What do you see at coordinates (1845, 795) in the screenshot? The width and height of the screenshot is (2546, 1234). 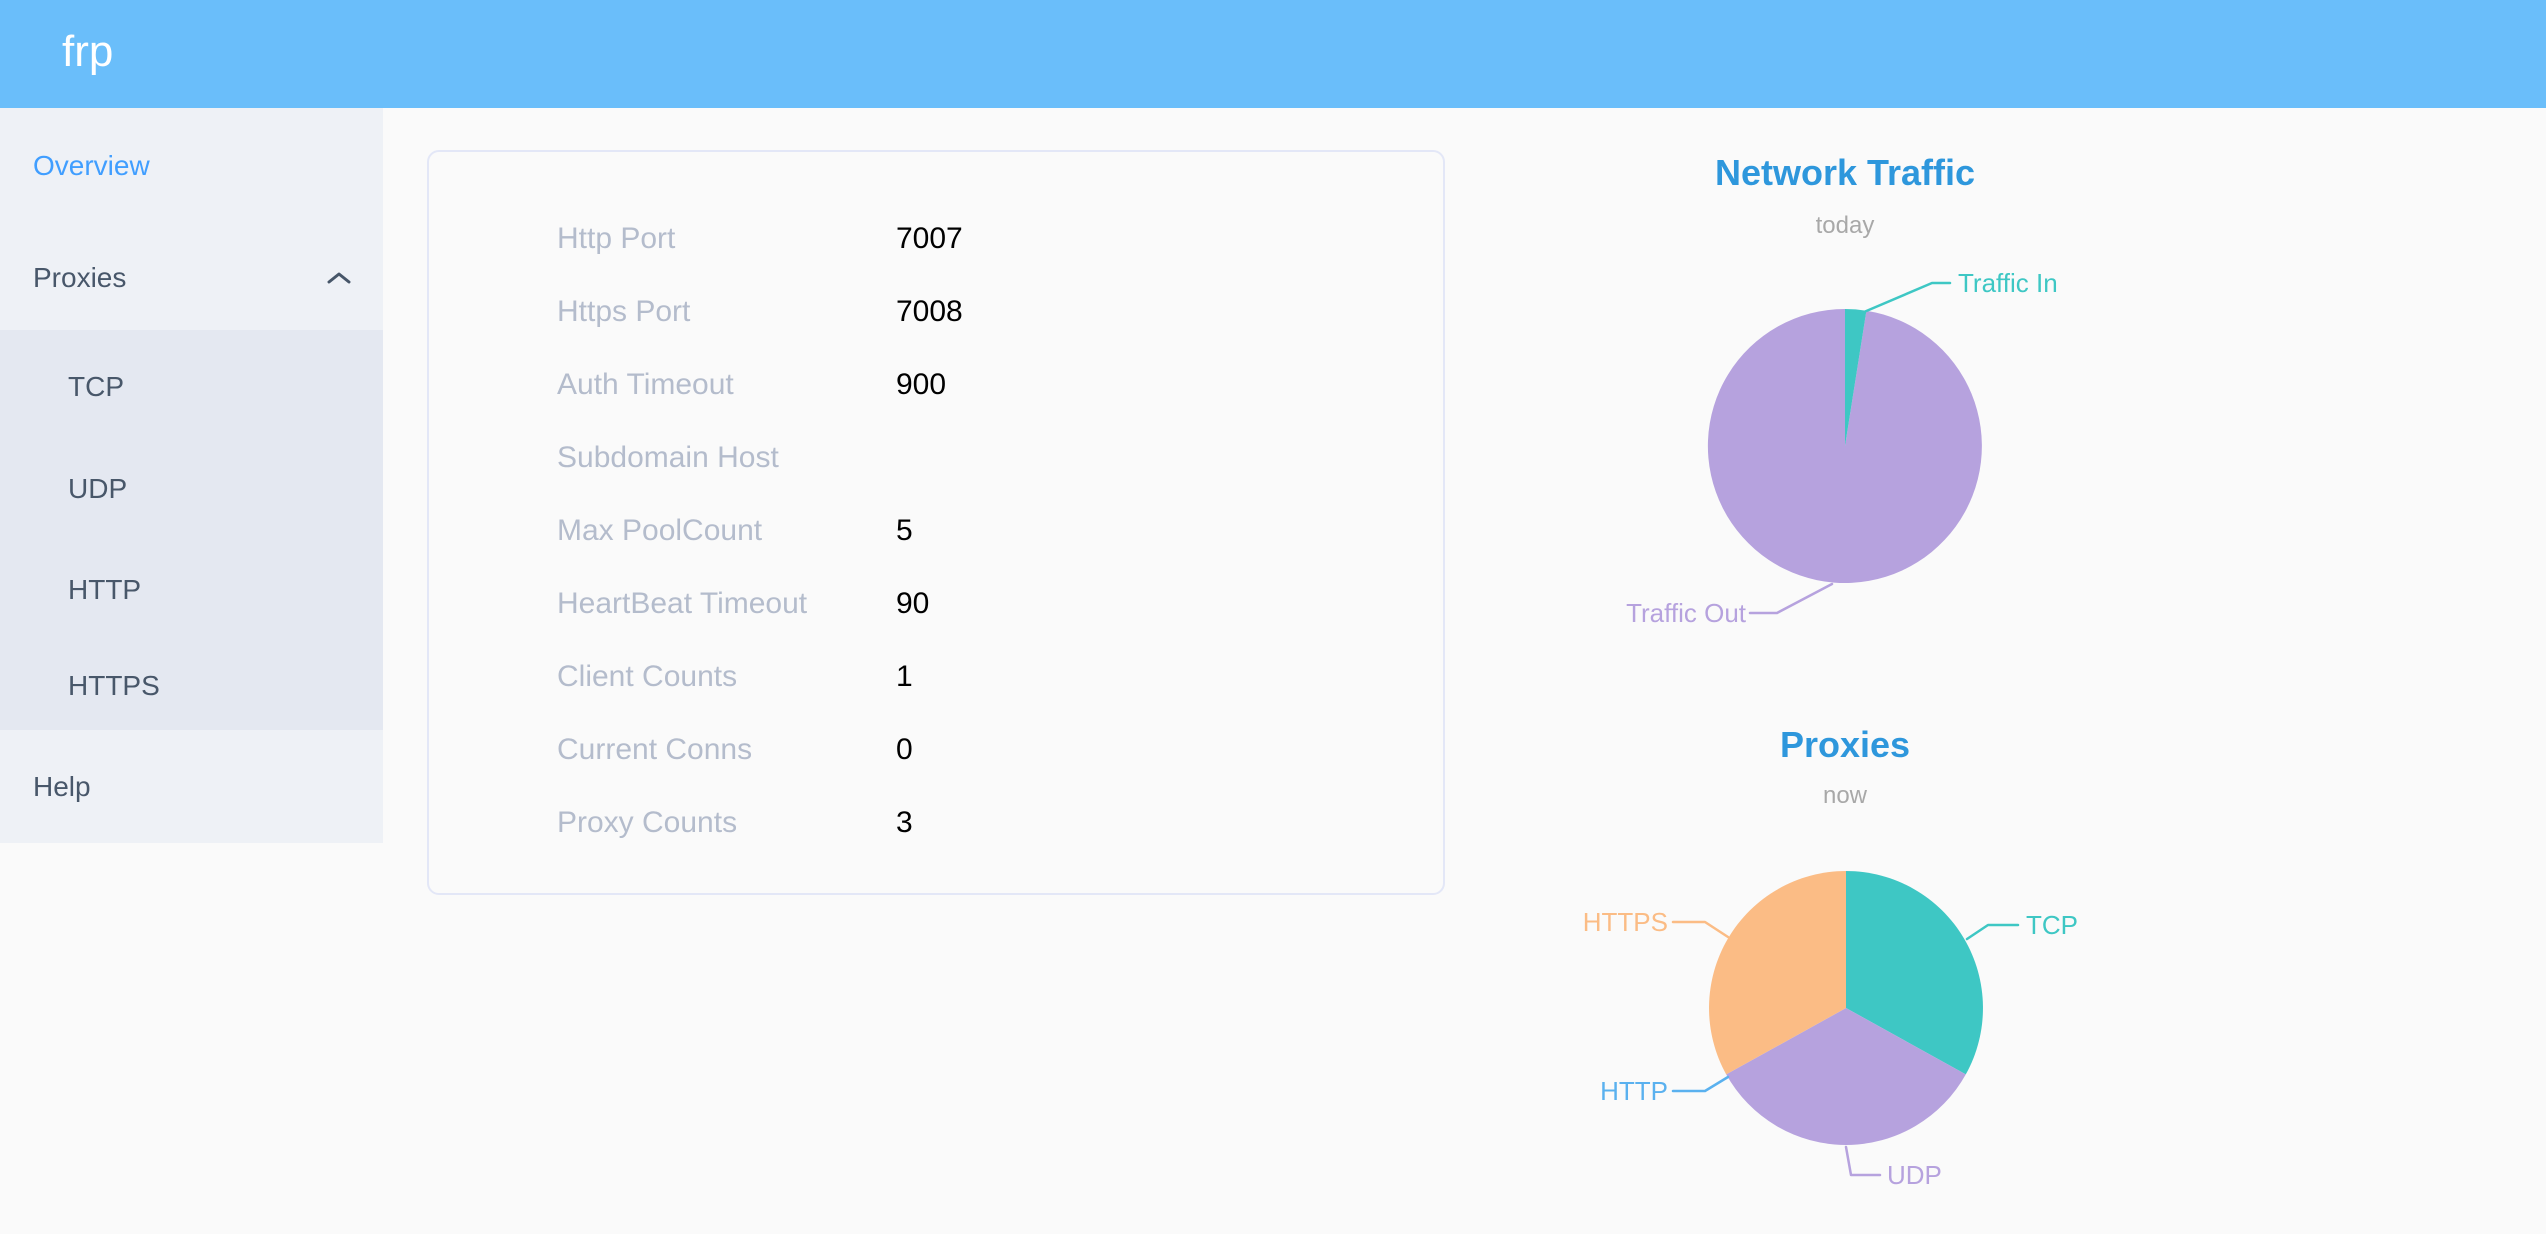 I see `proxies-chart-subtitle: now` at bounding box center [1845, 795].